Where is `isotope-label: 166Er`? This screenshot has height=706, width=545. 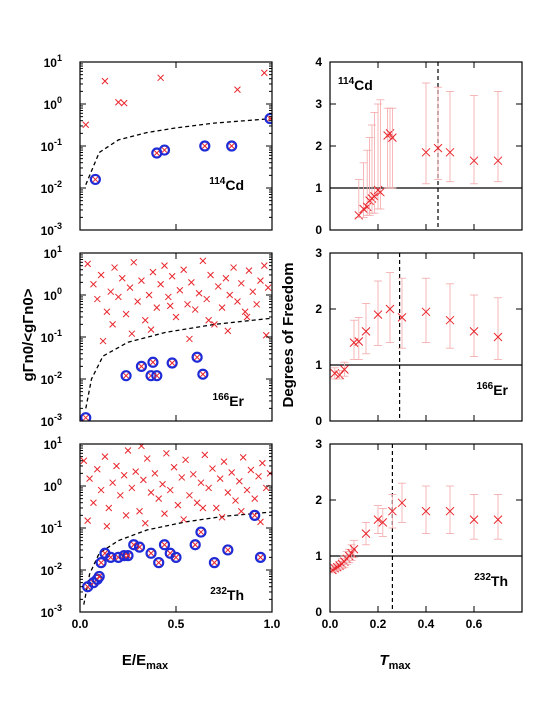 isotope-label: 166Er is located at coordinates (493, 389).